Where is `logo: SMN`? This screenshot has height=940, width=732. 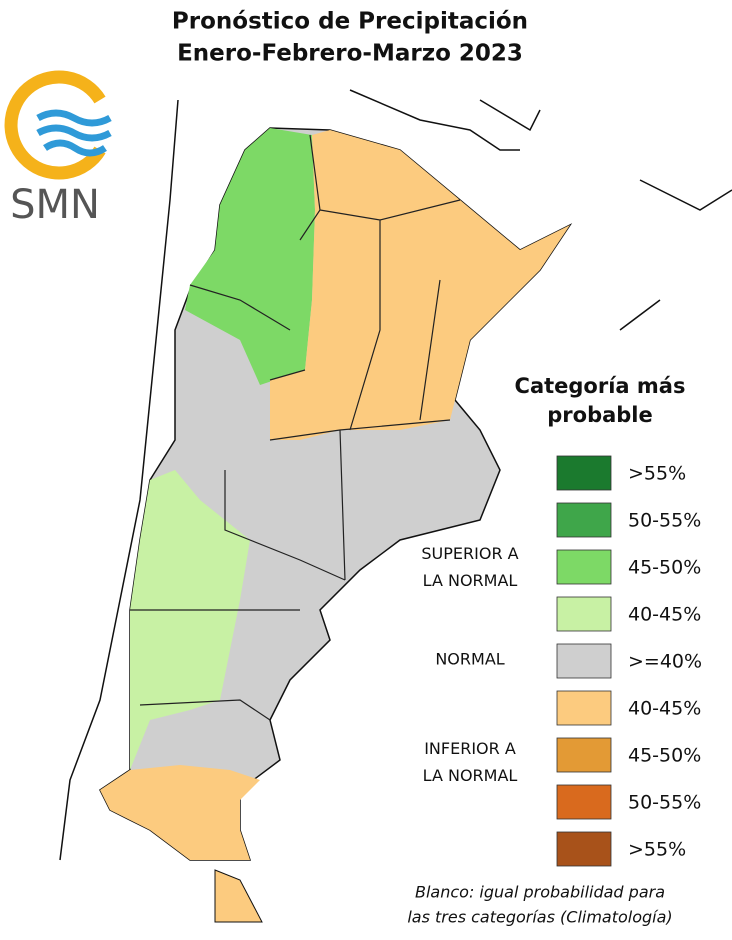 logo: SMN is located at coordinates (58, 149).